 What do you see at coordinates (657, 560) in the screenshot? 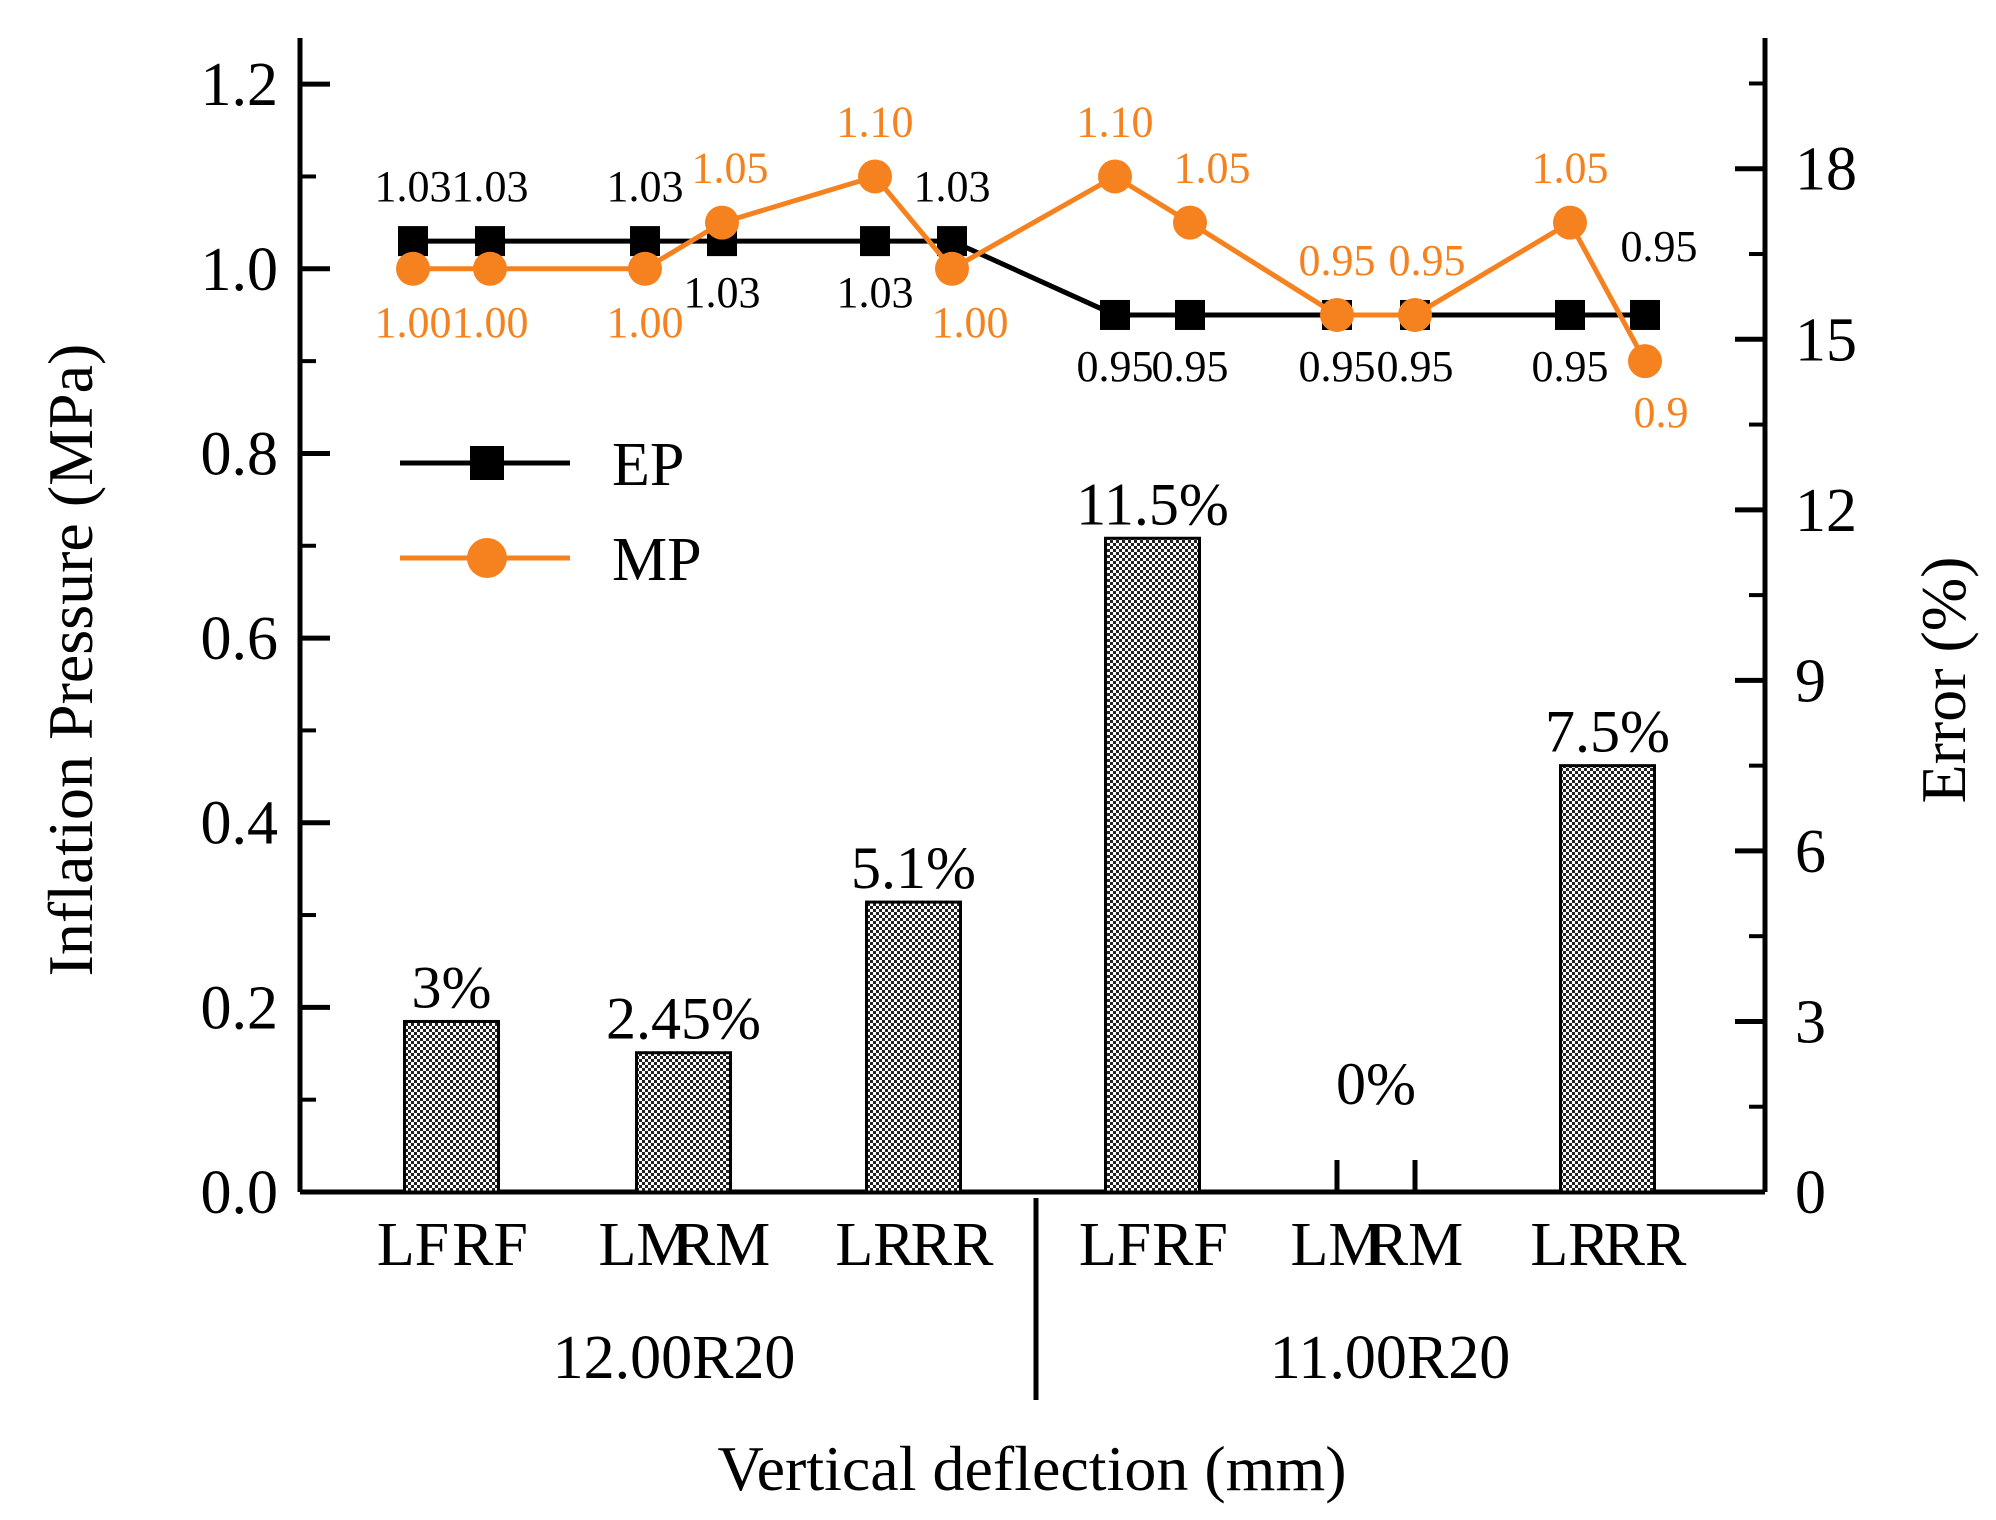
I see `legend-label-mp: MP` at bounding box center [657, 560].